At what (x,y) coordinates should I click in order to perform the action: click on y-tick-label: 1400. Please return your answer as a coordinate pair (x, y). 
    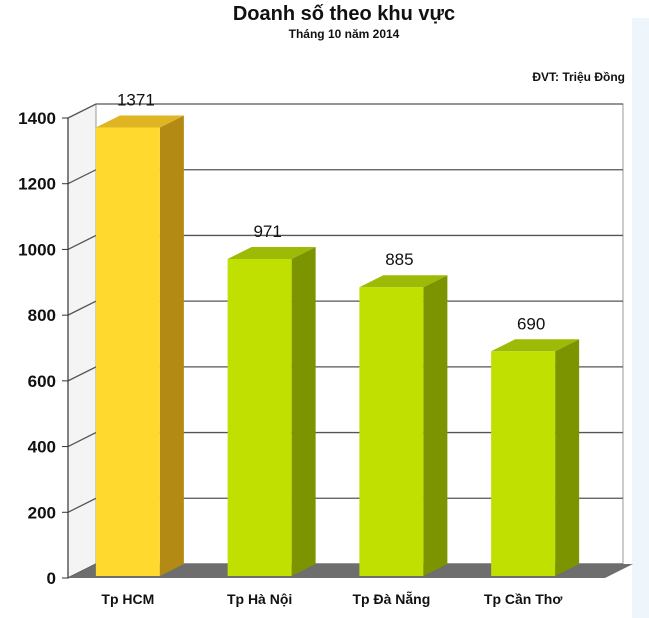
    Looking at the image, I should click on (37, 118).